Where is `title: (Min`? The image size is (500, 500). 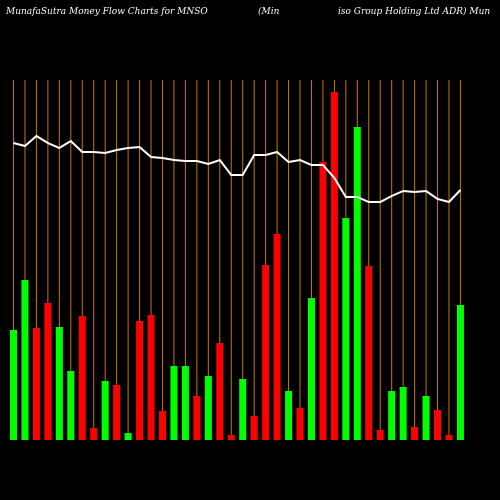 title: (Min is located at coordinates (269, 11).